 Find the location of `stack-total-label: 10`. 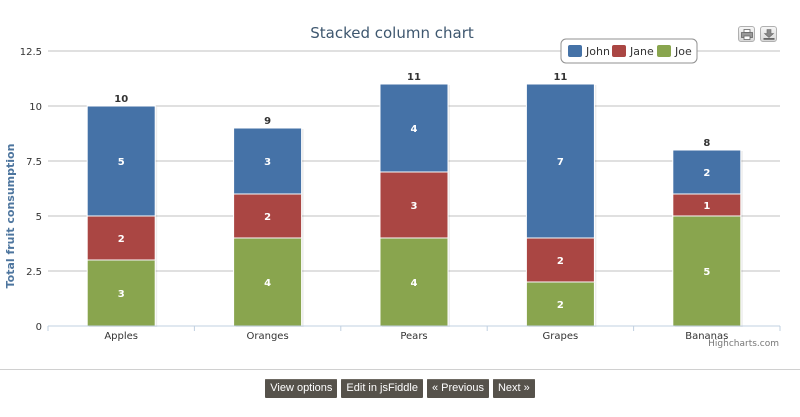

stack-total-label: 10 is located at coordinates (121, 99).